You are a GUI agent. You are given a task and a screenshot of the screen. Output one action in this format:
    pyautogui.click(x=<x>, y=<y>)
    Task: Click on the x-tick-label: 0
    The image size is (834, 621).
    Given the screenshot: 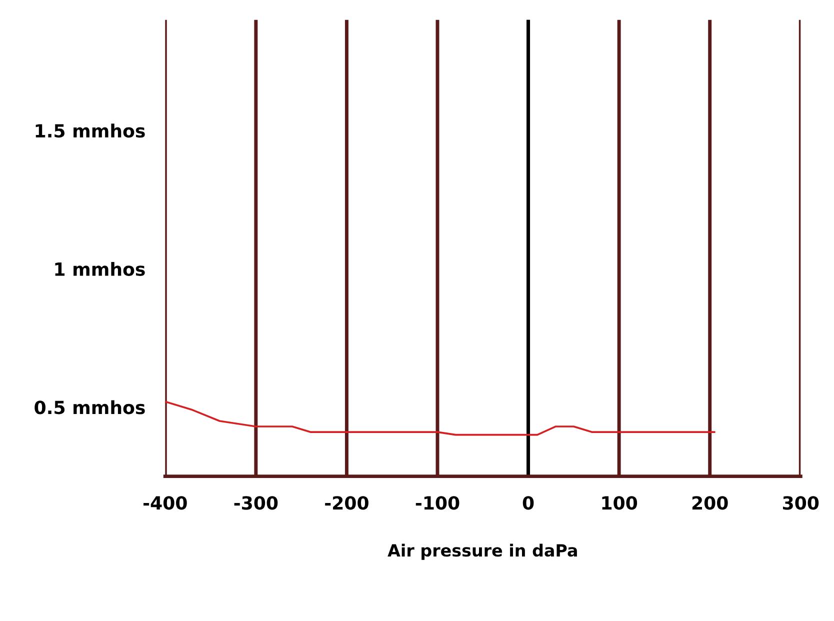 What is the action you would take?
    pyautogui.click(x=528, y=503)
    